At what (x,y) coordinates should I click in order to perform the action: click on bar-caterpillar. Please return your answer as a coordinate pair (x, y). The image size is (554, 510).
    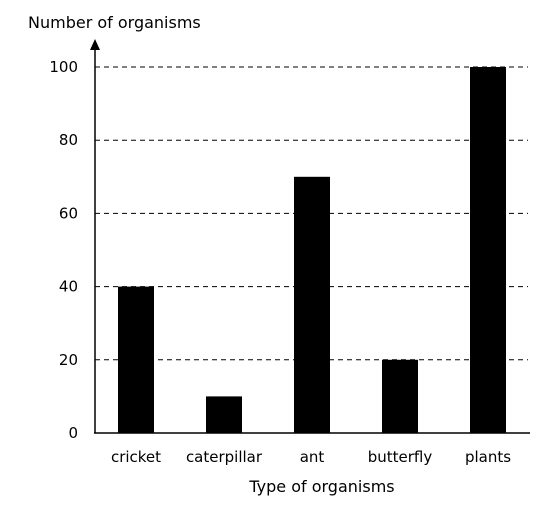
    Looking at the image, I should click on (224, 414).